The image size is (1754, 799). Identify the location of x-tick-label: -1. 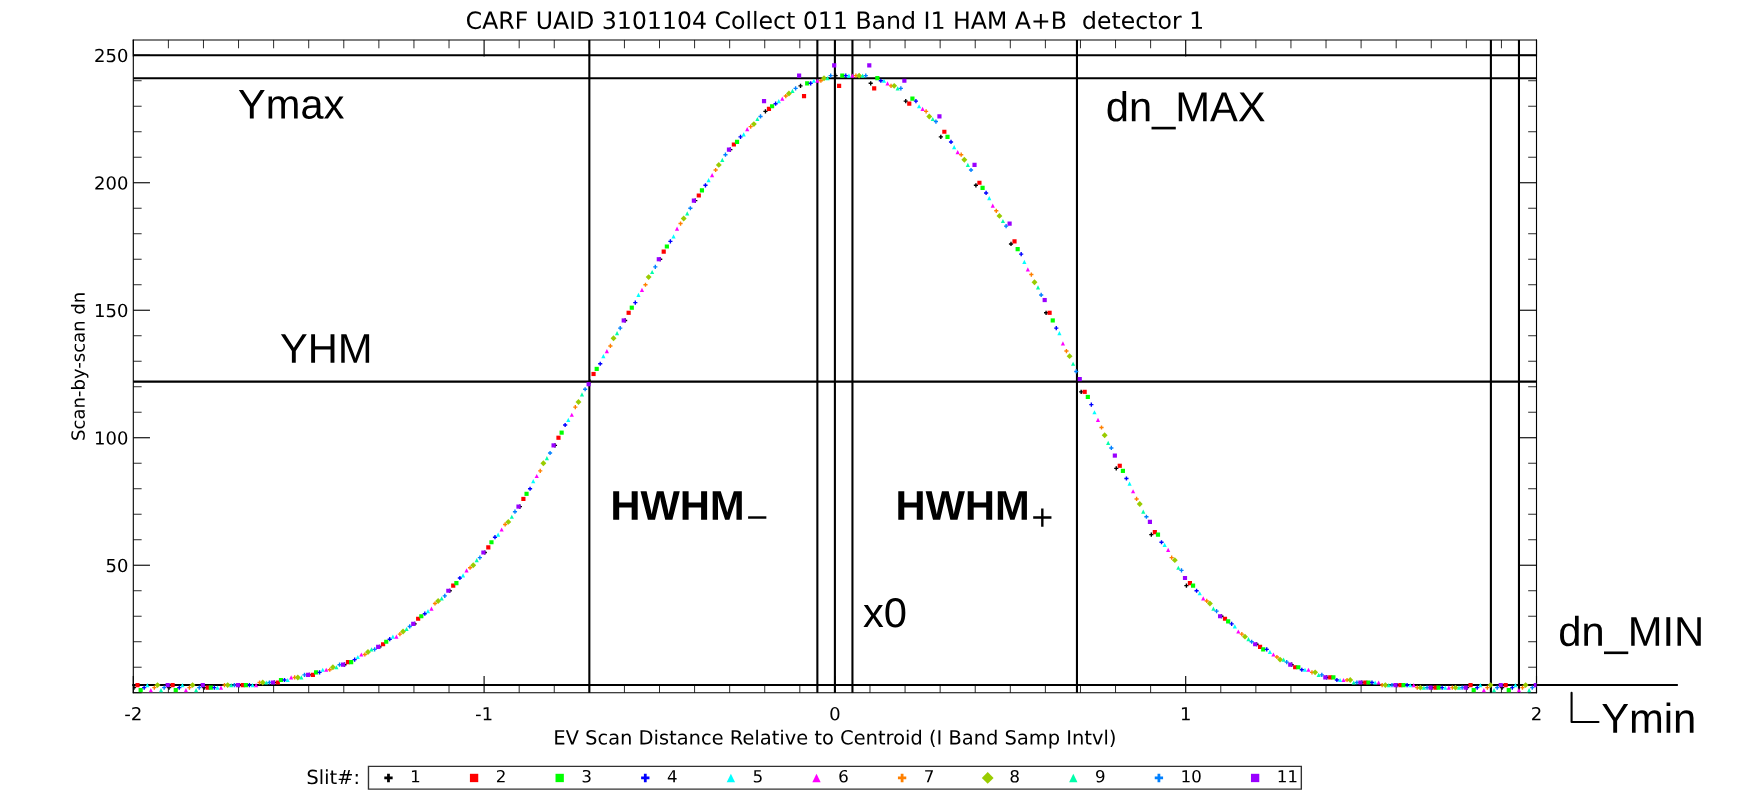
(483, 714).